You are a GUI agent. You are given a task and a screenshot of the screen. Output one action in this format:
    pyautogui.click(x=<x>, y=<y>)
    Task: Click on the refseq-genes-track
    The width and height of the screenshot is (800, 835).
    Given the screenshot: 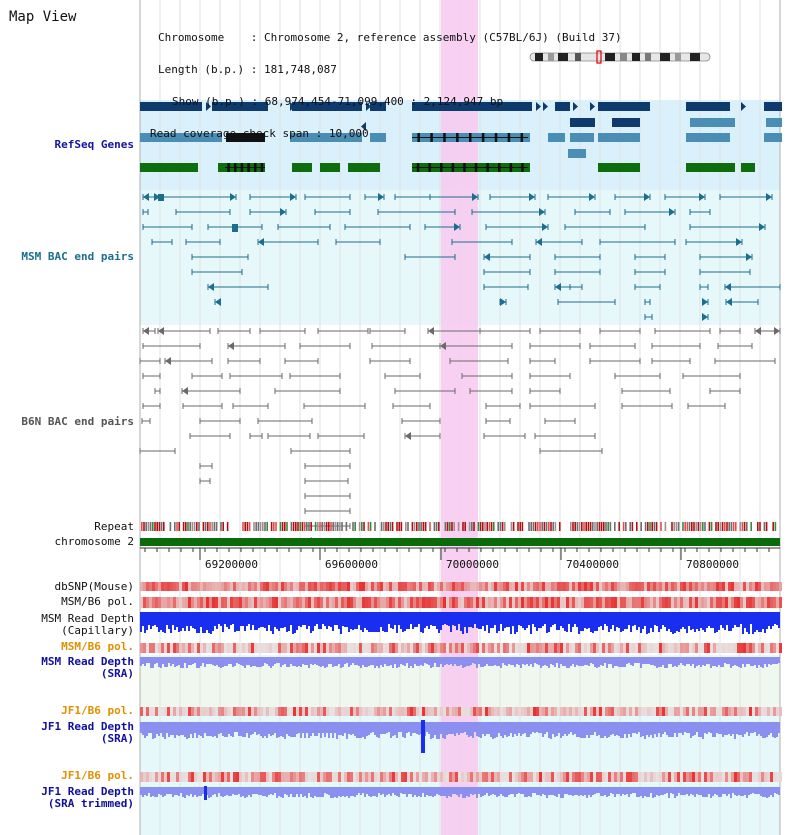 What is the action you would take?
    pyautogui.click(x=461, y=137)
    